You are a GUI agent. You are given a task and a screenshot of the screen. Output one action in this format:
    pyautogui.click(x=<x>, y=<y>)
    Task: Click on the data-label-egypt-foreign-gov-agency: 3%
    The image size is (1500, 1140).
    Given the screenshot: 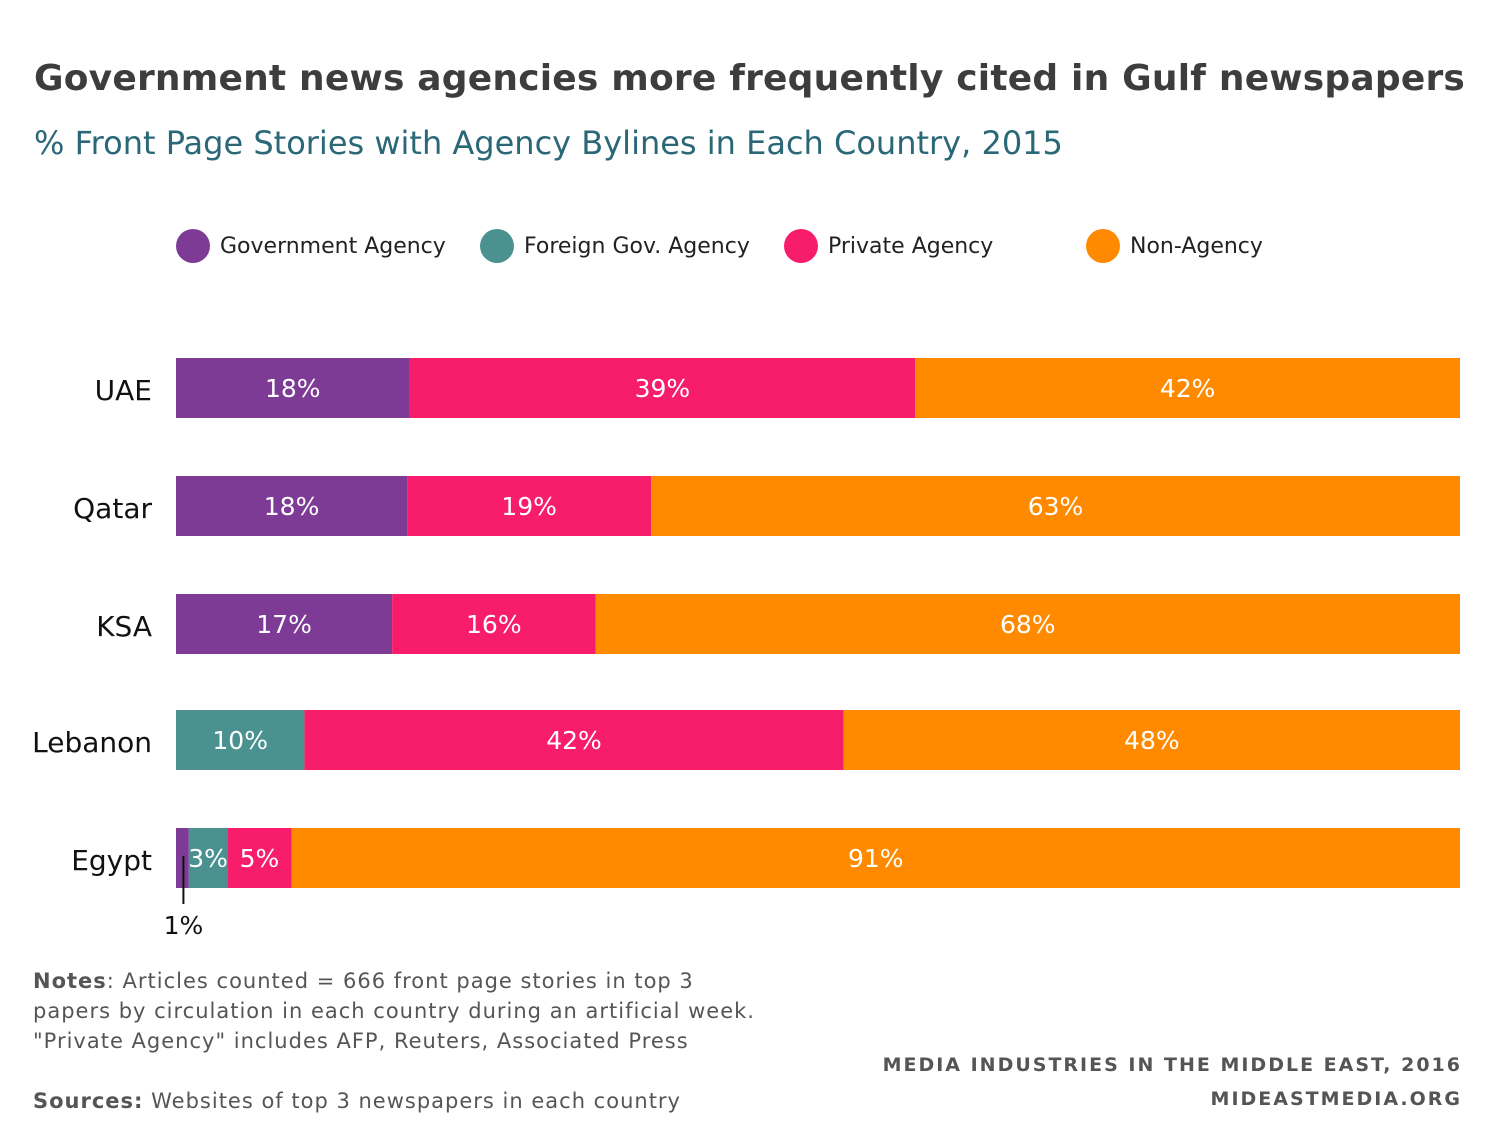 What is the action you would take?
    pyautogui.click(x=208, y=858)
    